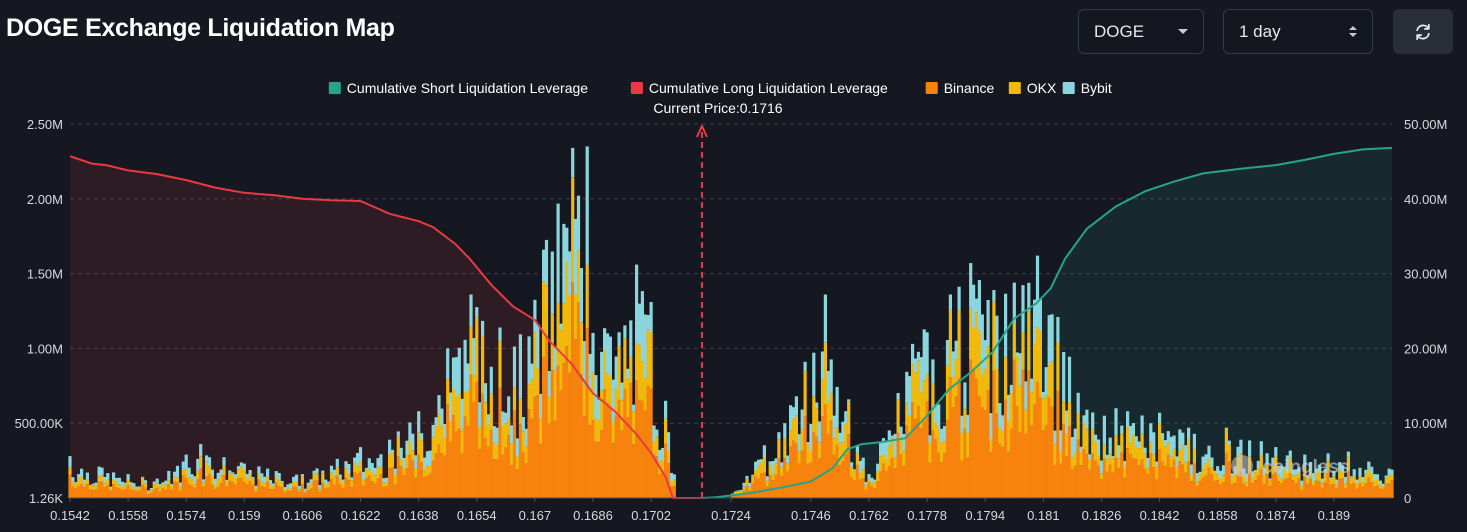 The height and width of the screenshot is (532, 1467). I want to click on symbol-select: DOGE, so click(1141, 31).